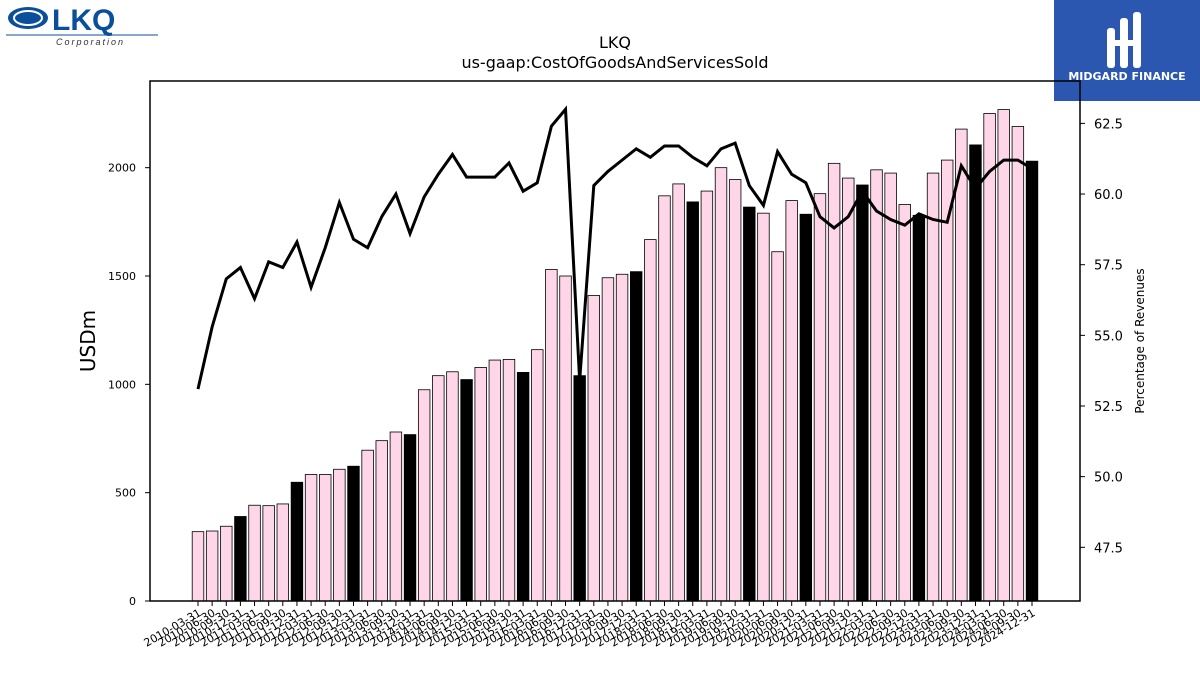  I want to click on y-axis: 0 500 1000 1500 2000, so click(129, 385).